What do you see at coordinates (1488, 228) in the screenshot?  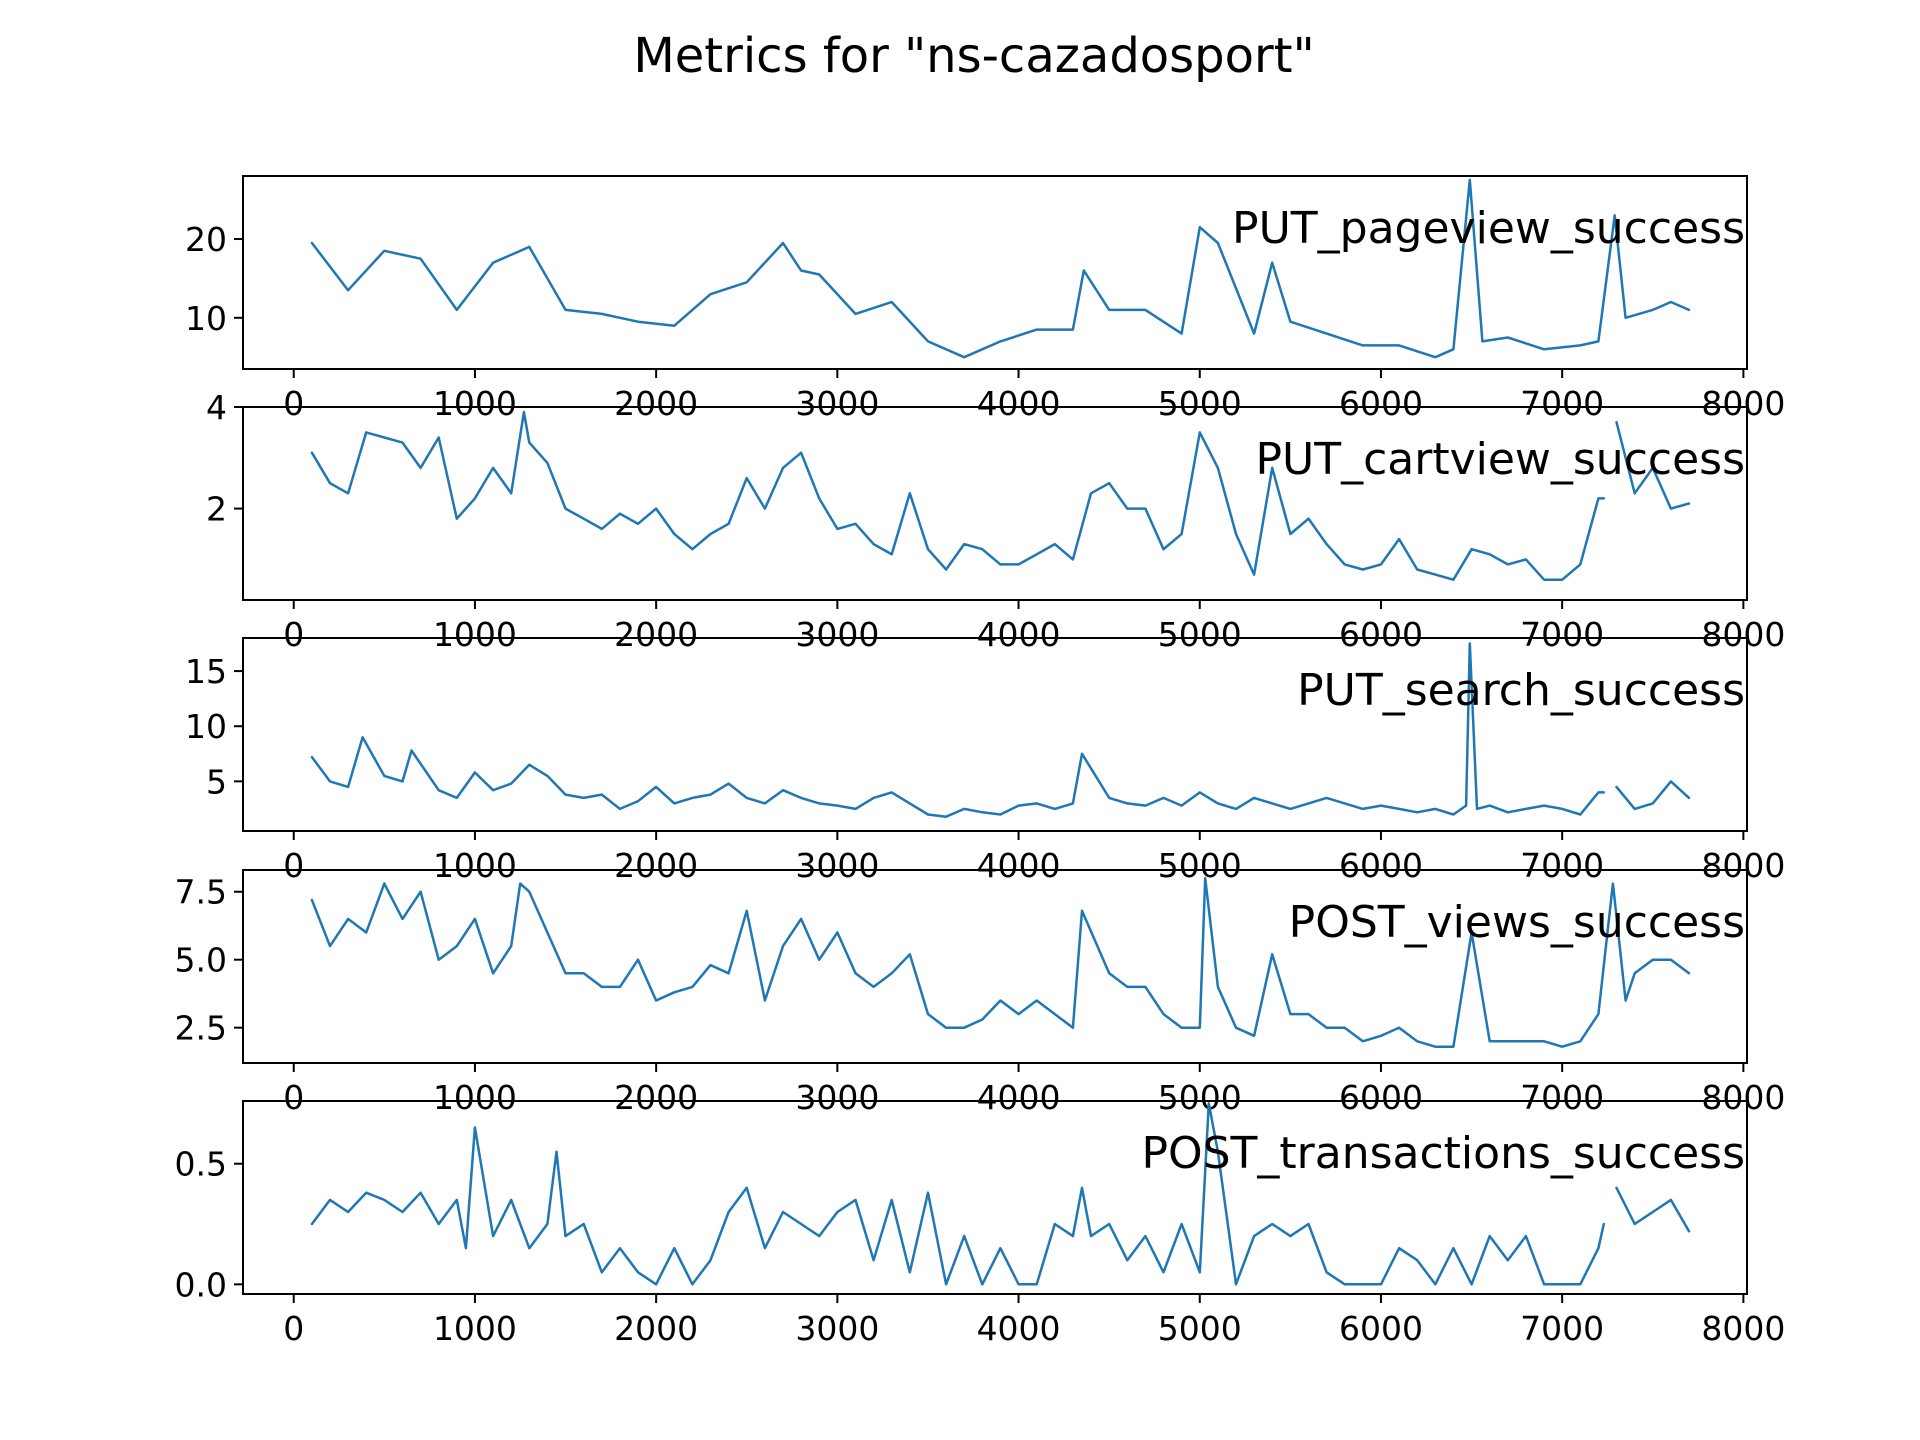 I see `panel-label: PUT_pageview_success` at bounding box center [1488, 228].